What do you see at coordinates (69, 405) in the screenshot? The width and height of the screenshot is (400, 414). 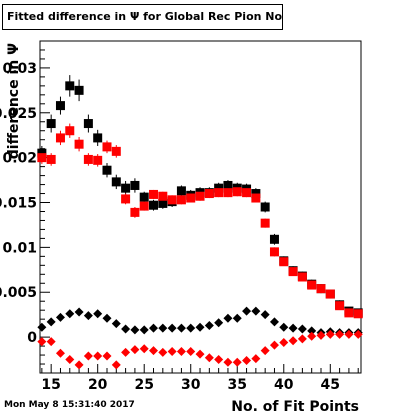 I see `datestamp: Mon May 8 15:31:40 2017` at bounding box center [69, 405].